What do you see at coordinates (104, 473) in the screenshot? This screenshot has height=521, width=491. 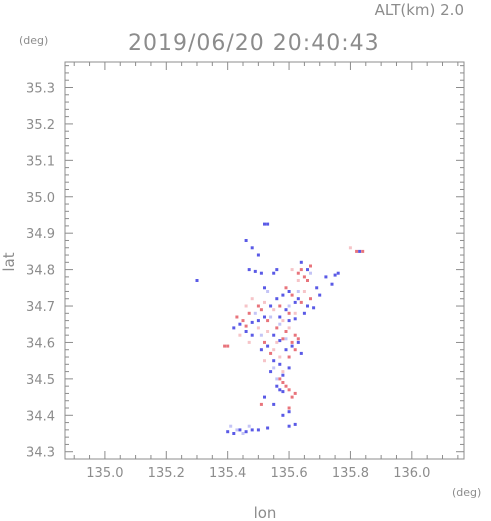 I see `x-tick-label: 135.0` at bounding box center [104, 473].